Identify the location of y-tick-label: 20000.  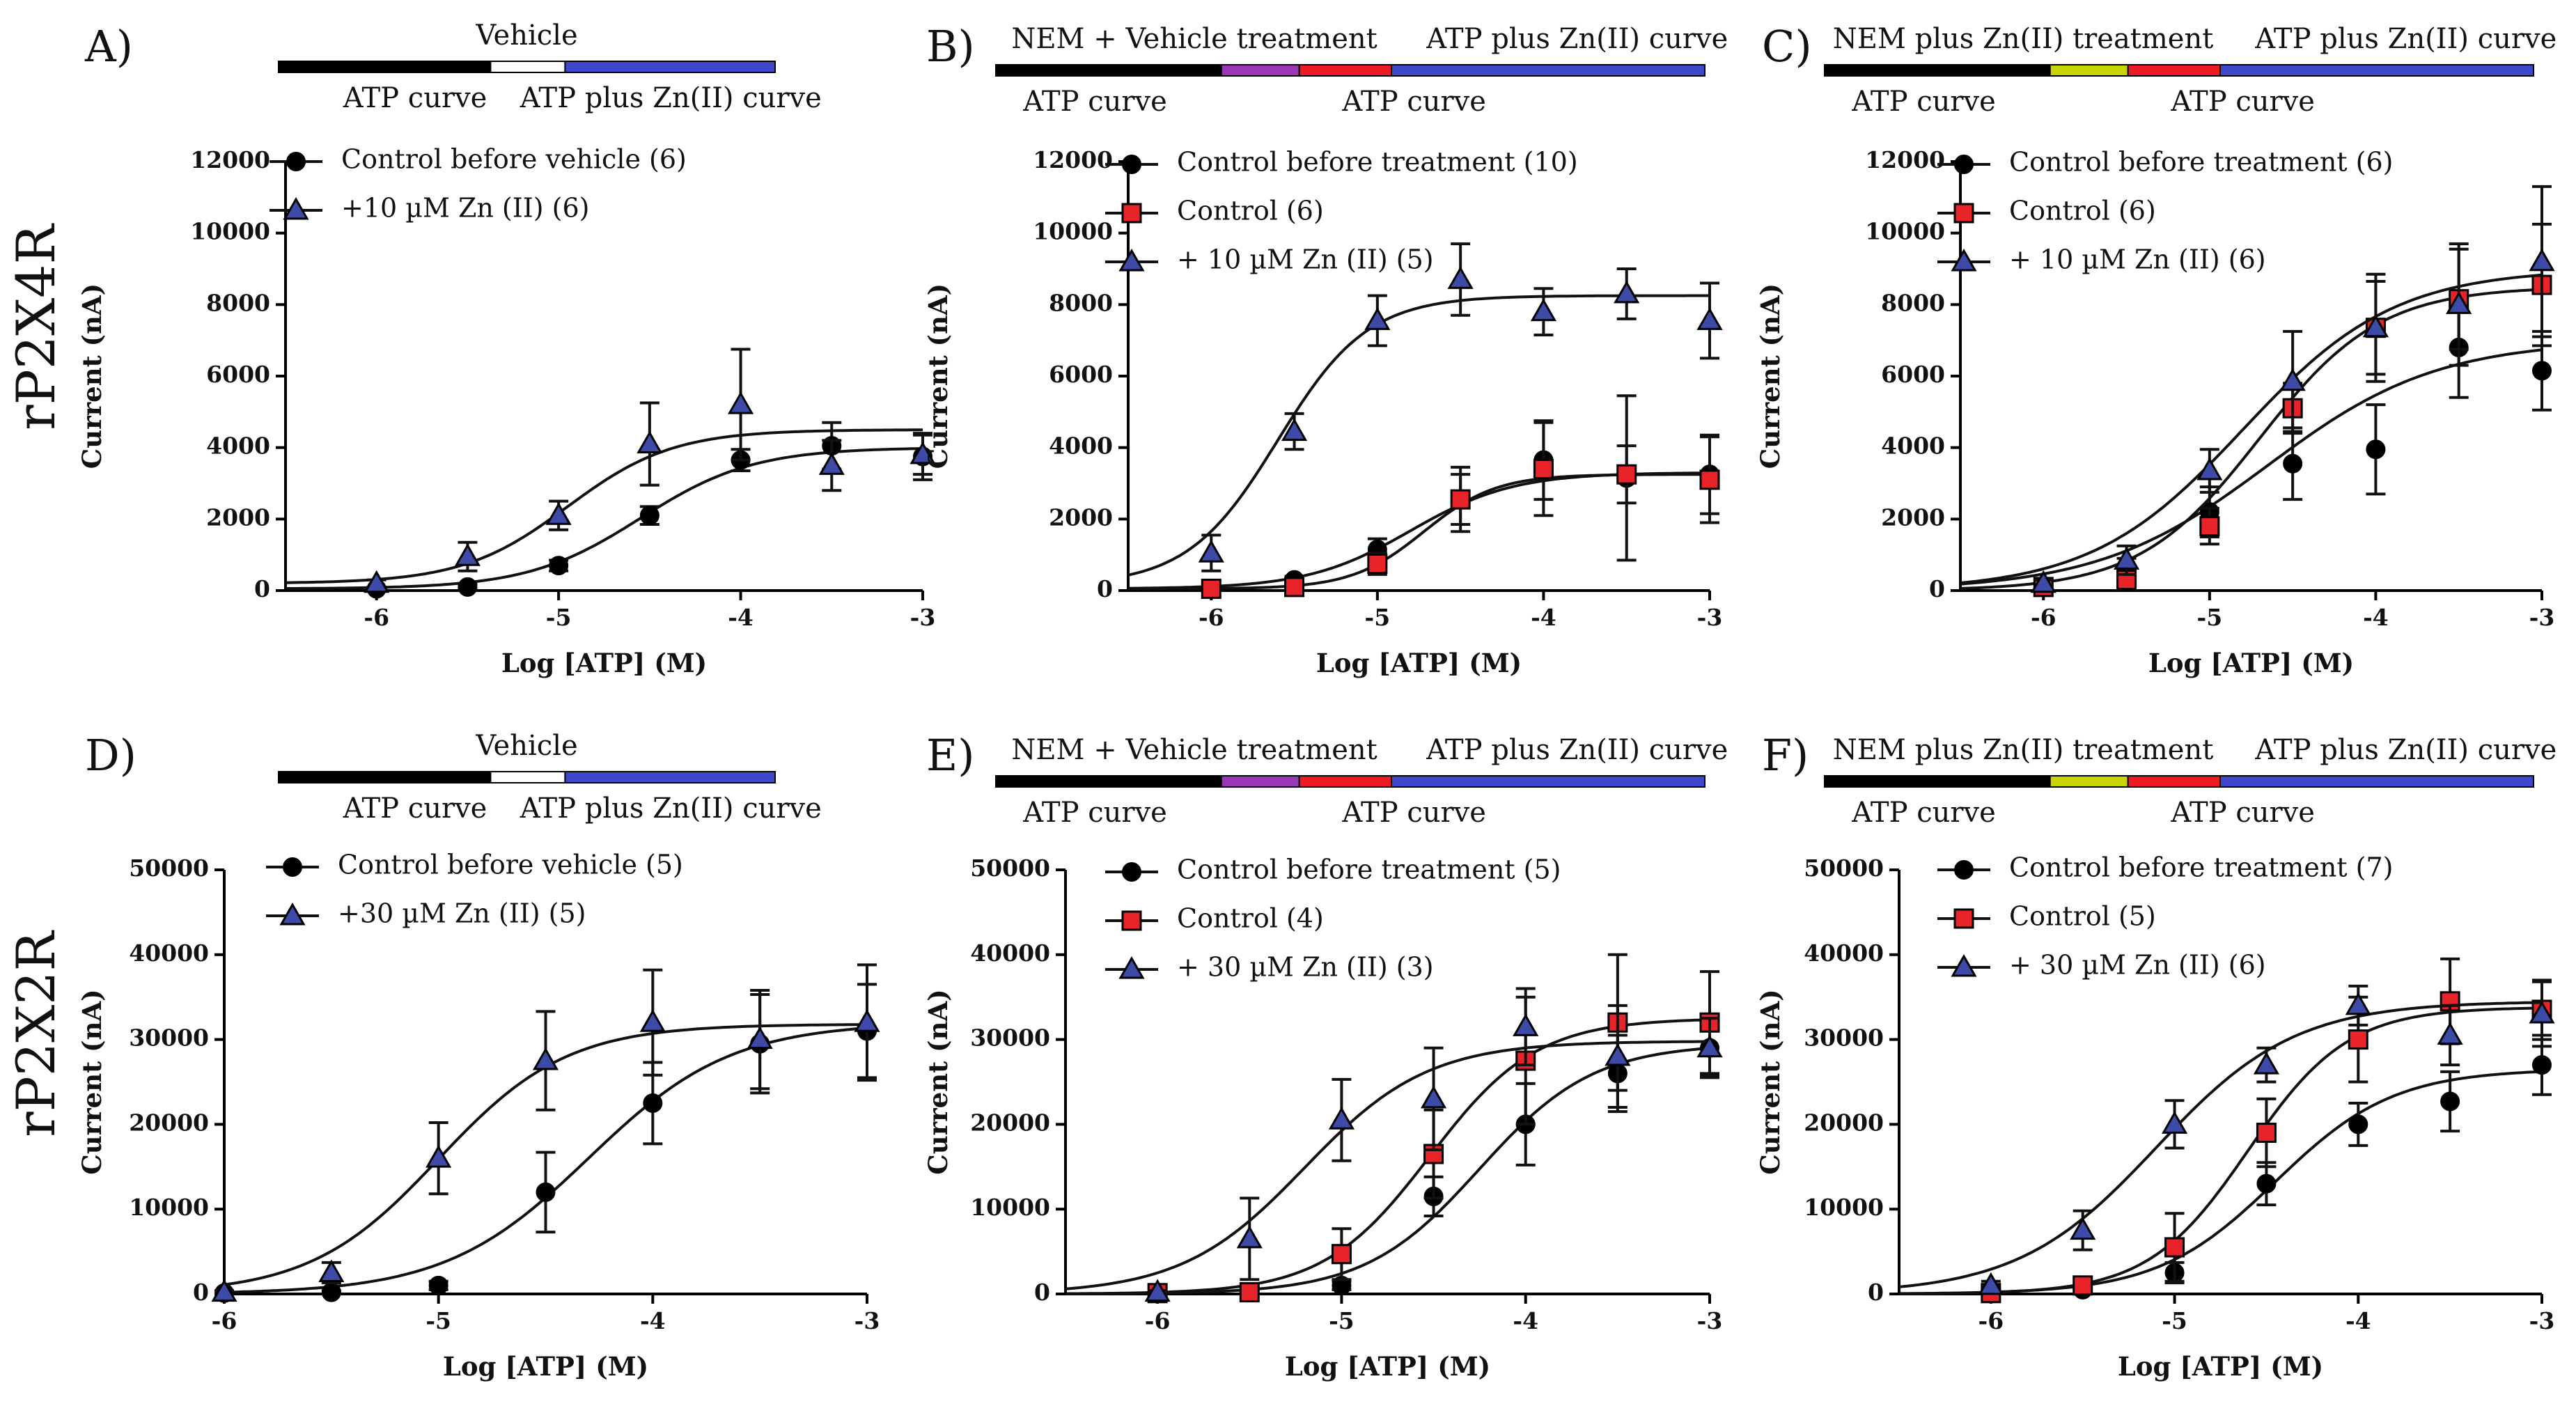
(1010, 1122).